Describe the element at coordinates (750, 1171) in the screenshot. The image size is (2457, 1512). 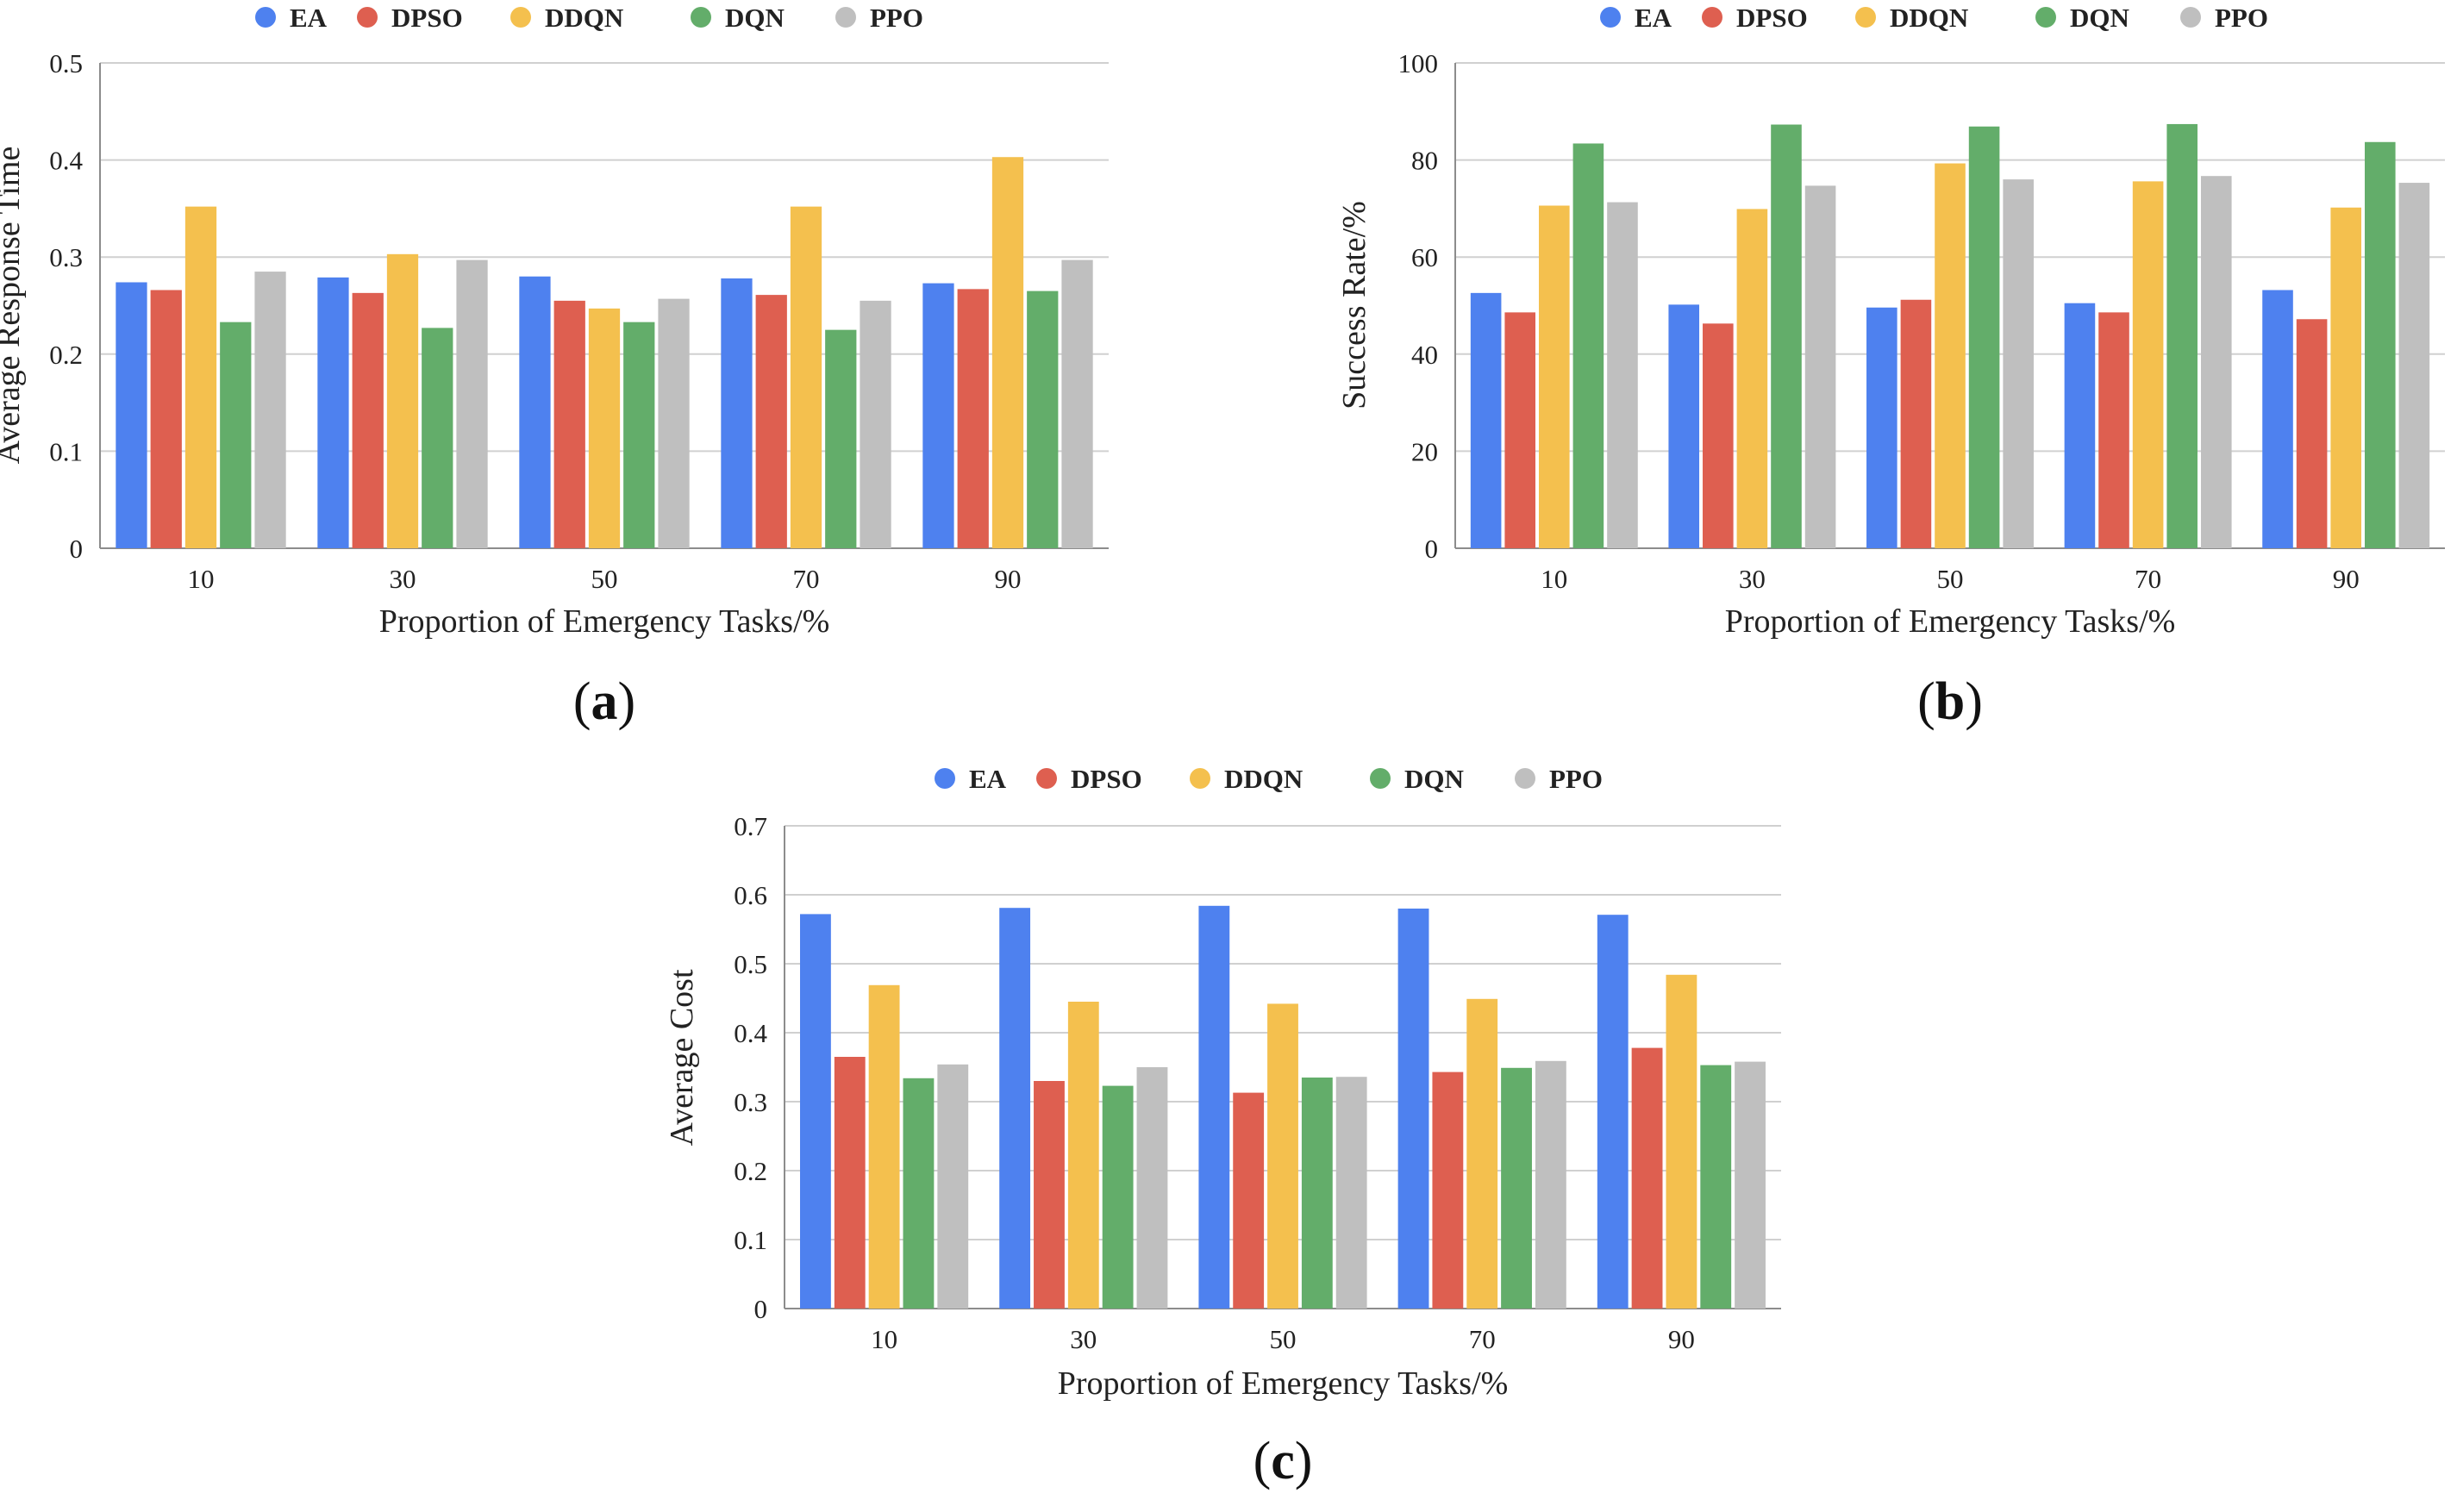
I see `y-tick-label: 0.2` at that location.